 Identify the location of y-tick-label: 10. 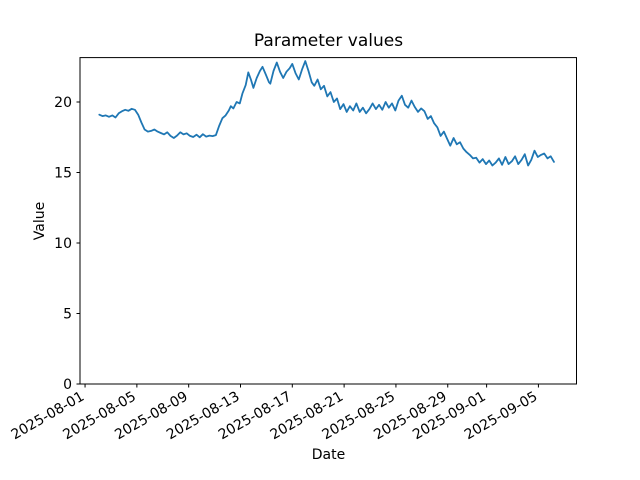
(63, 244).